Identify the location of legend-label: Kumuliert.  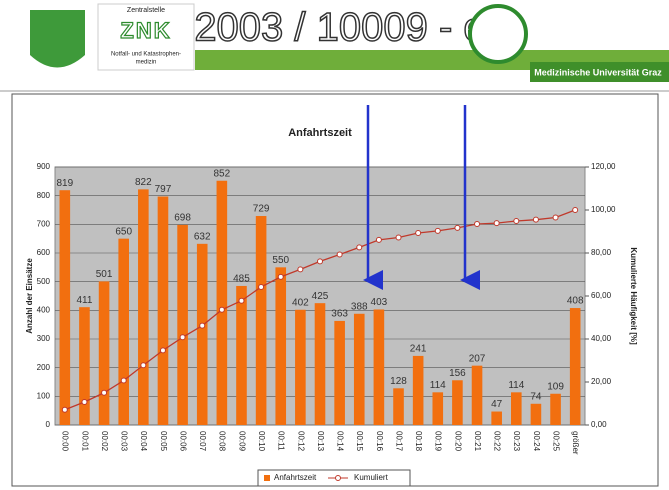
(371, 477).